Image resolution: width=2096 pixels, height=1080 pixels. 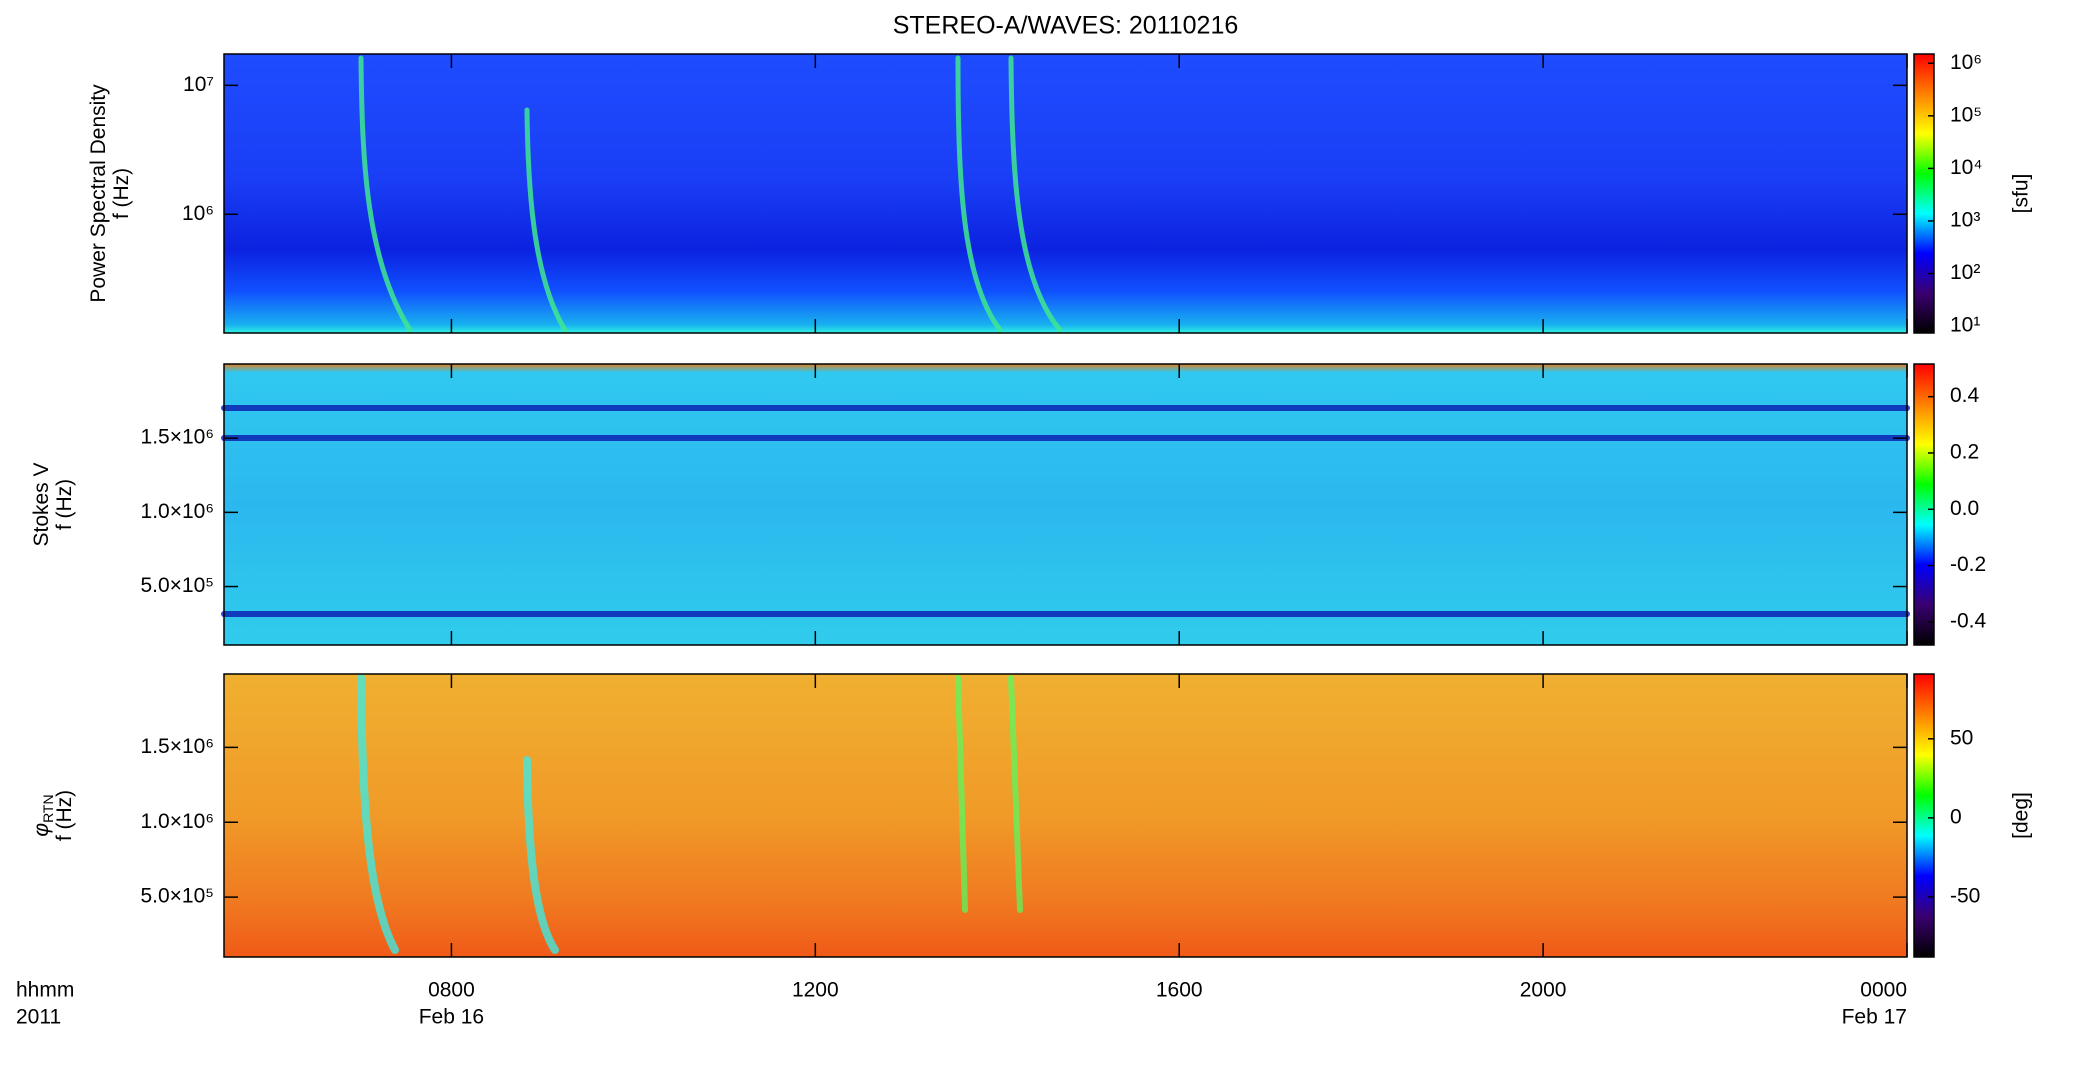 I want to click on colorbar-tick-label: 0.2, so click(x=1964, y=452).